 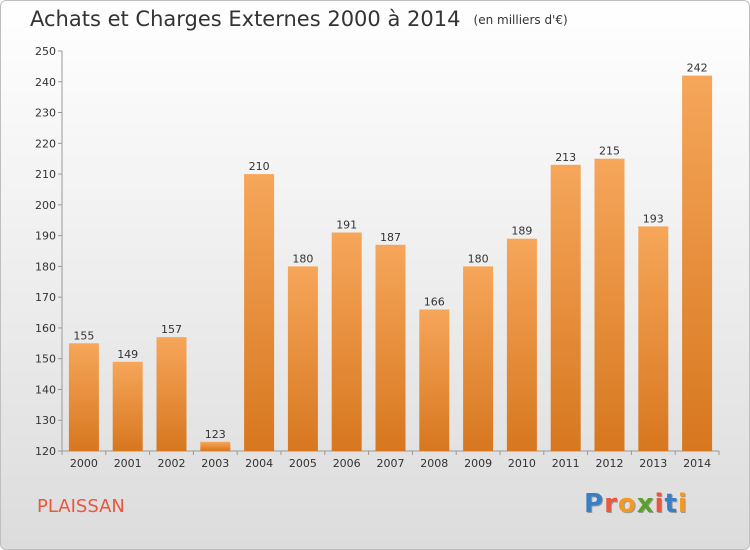 What do you see at coordinates (259, 312) in the screenshot?
I see `bar-2004` at bounding box center [259, 312].